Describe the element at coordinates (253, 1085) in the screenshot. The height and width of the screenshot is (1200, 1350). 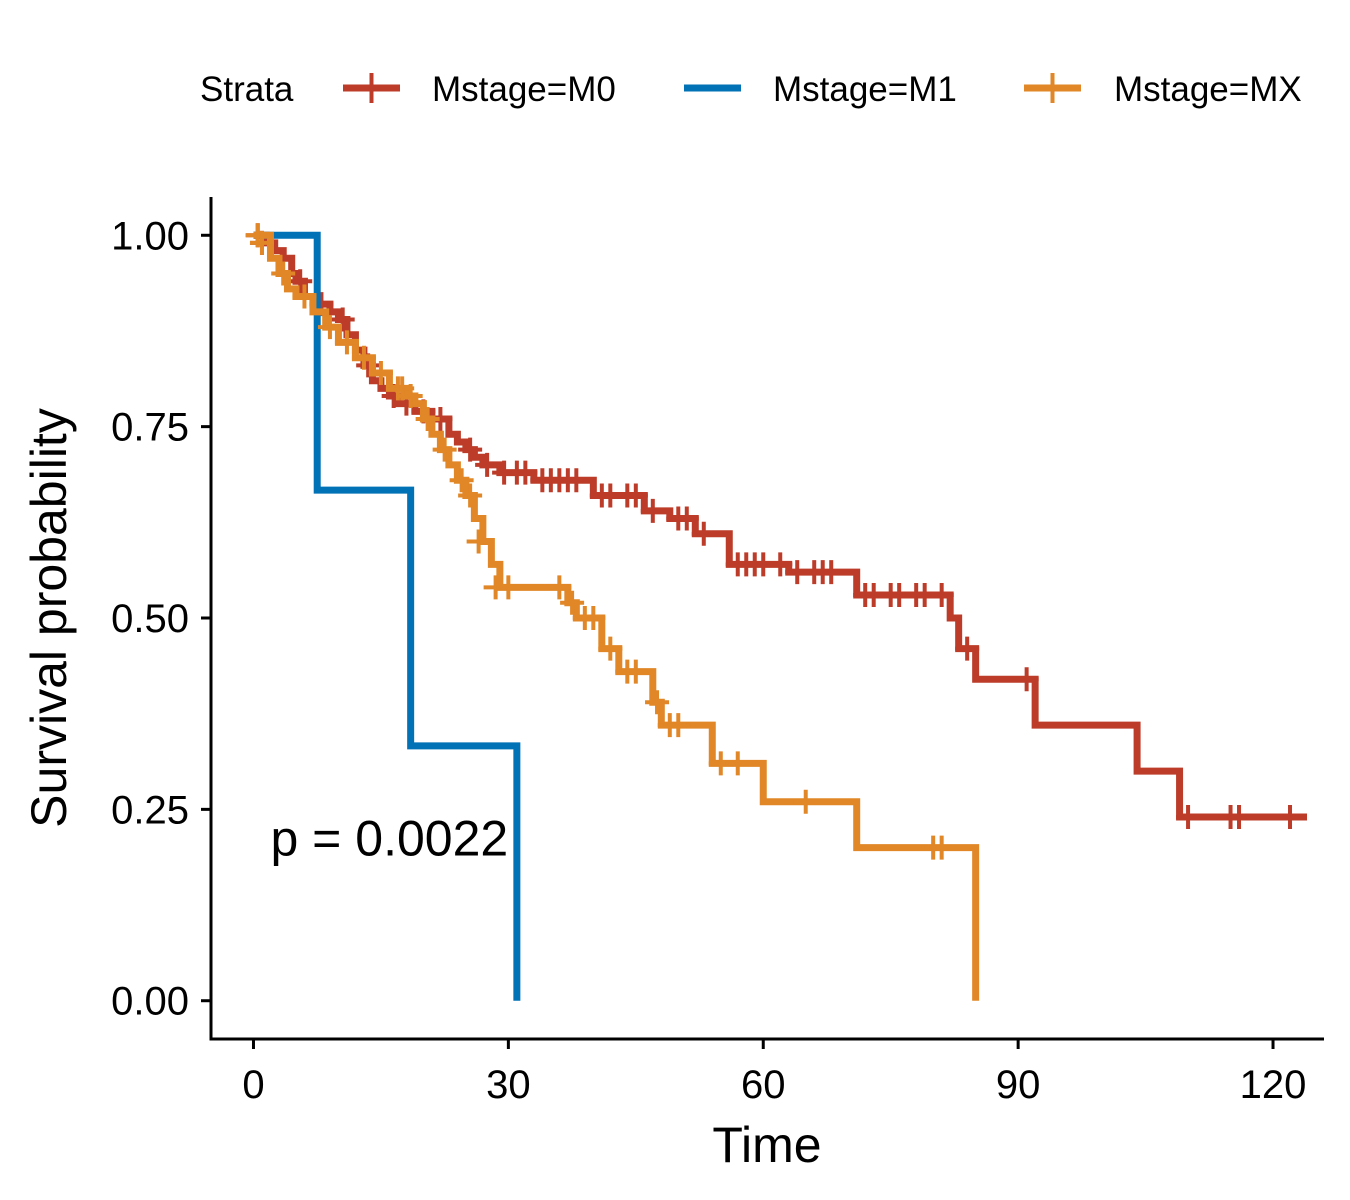
I see `x-tick-label: 0` at that location.